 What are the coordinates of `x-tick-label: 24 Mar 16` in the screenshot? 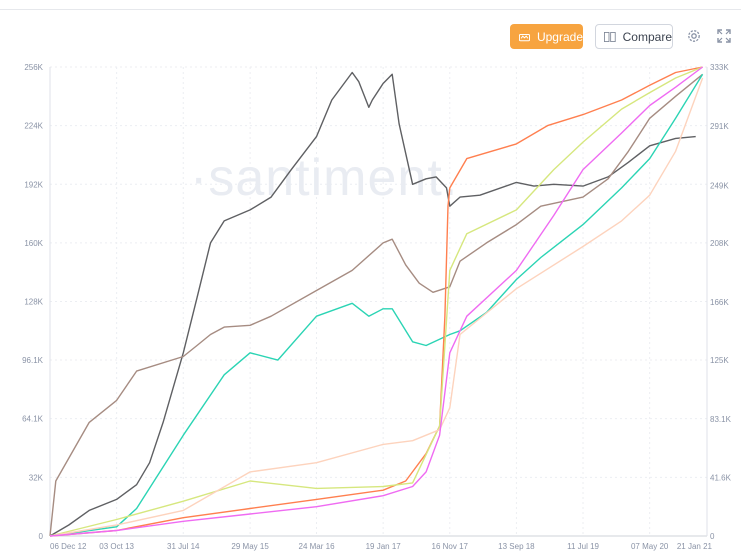 It's located at (317, 546).